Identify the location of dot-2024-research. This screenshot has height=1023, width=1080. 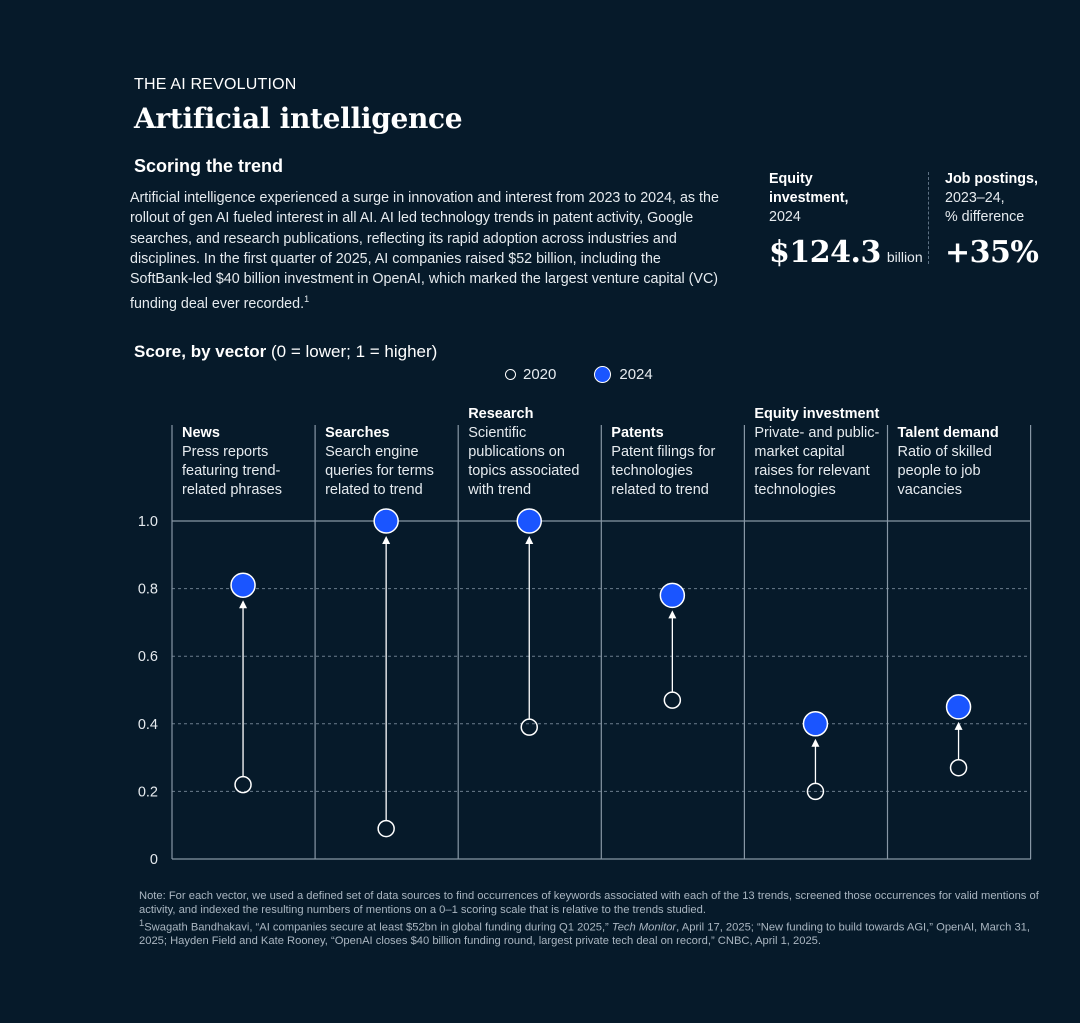
(529, 521).